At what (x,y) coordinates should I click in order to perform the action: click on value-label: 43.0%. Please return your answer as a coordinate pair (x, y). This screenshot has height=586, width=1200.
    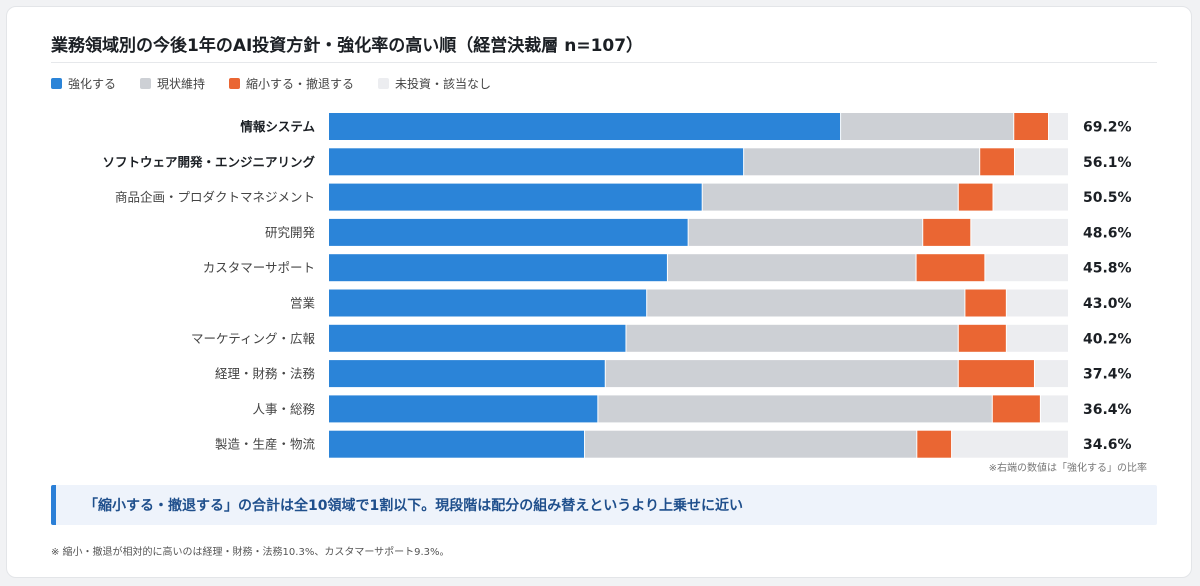
    Looking at the image, I should click on (1107, 304).